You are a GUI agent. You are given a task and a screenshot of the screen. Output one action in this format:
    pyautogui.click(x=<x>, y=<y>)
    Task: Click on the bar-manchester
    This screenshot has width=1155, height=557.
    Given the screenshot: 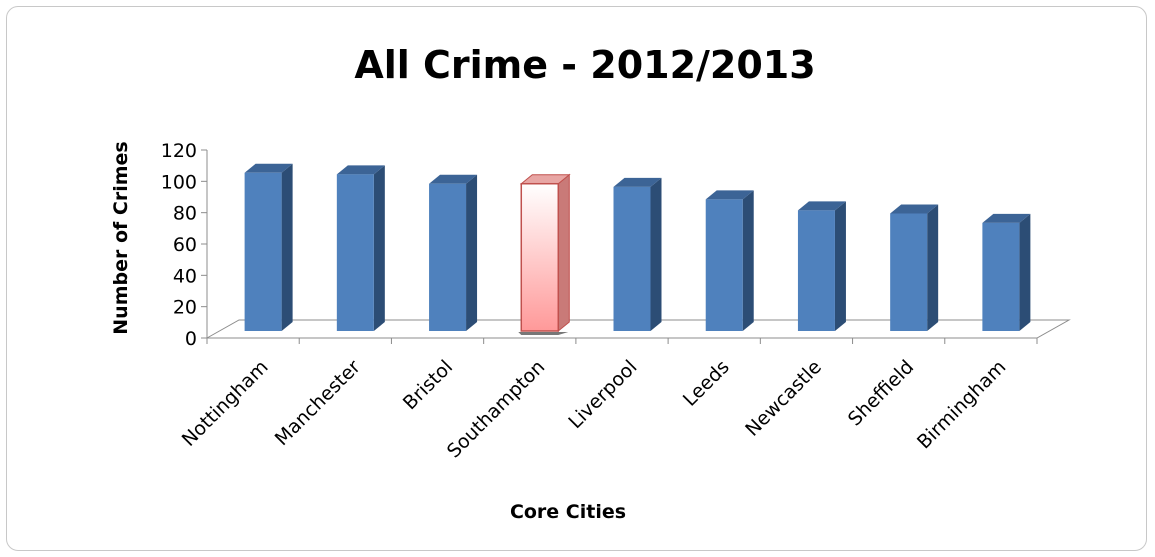 What is the action you would take?
    pyautogui.click(x=360, y=248)
    